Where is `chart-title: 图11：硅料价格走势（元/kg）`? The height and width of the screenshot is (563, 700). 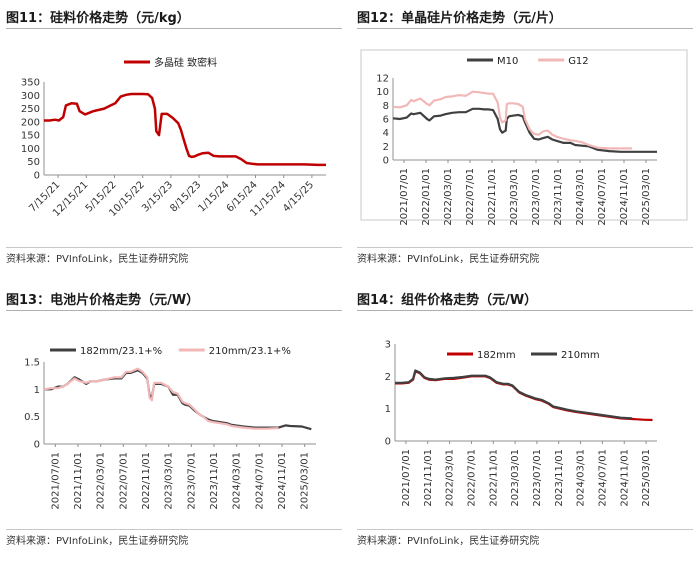 chart-title: 图11：硅料价格走势（元/kg） is located at coordinates (98, 18).